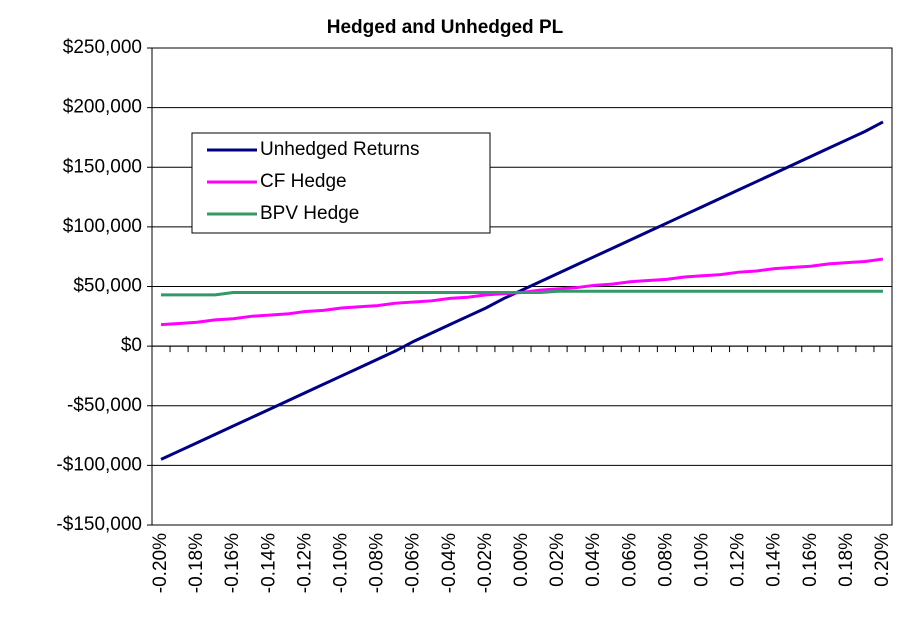 The image size is (901, 630). I want to click on x-tick-label: -0.12%, so click(304, 563).